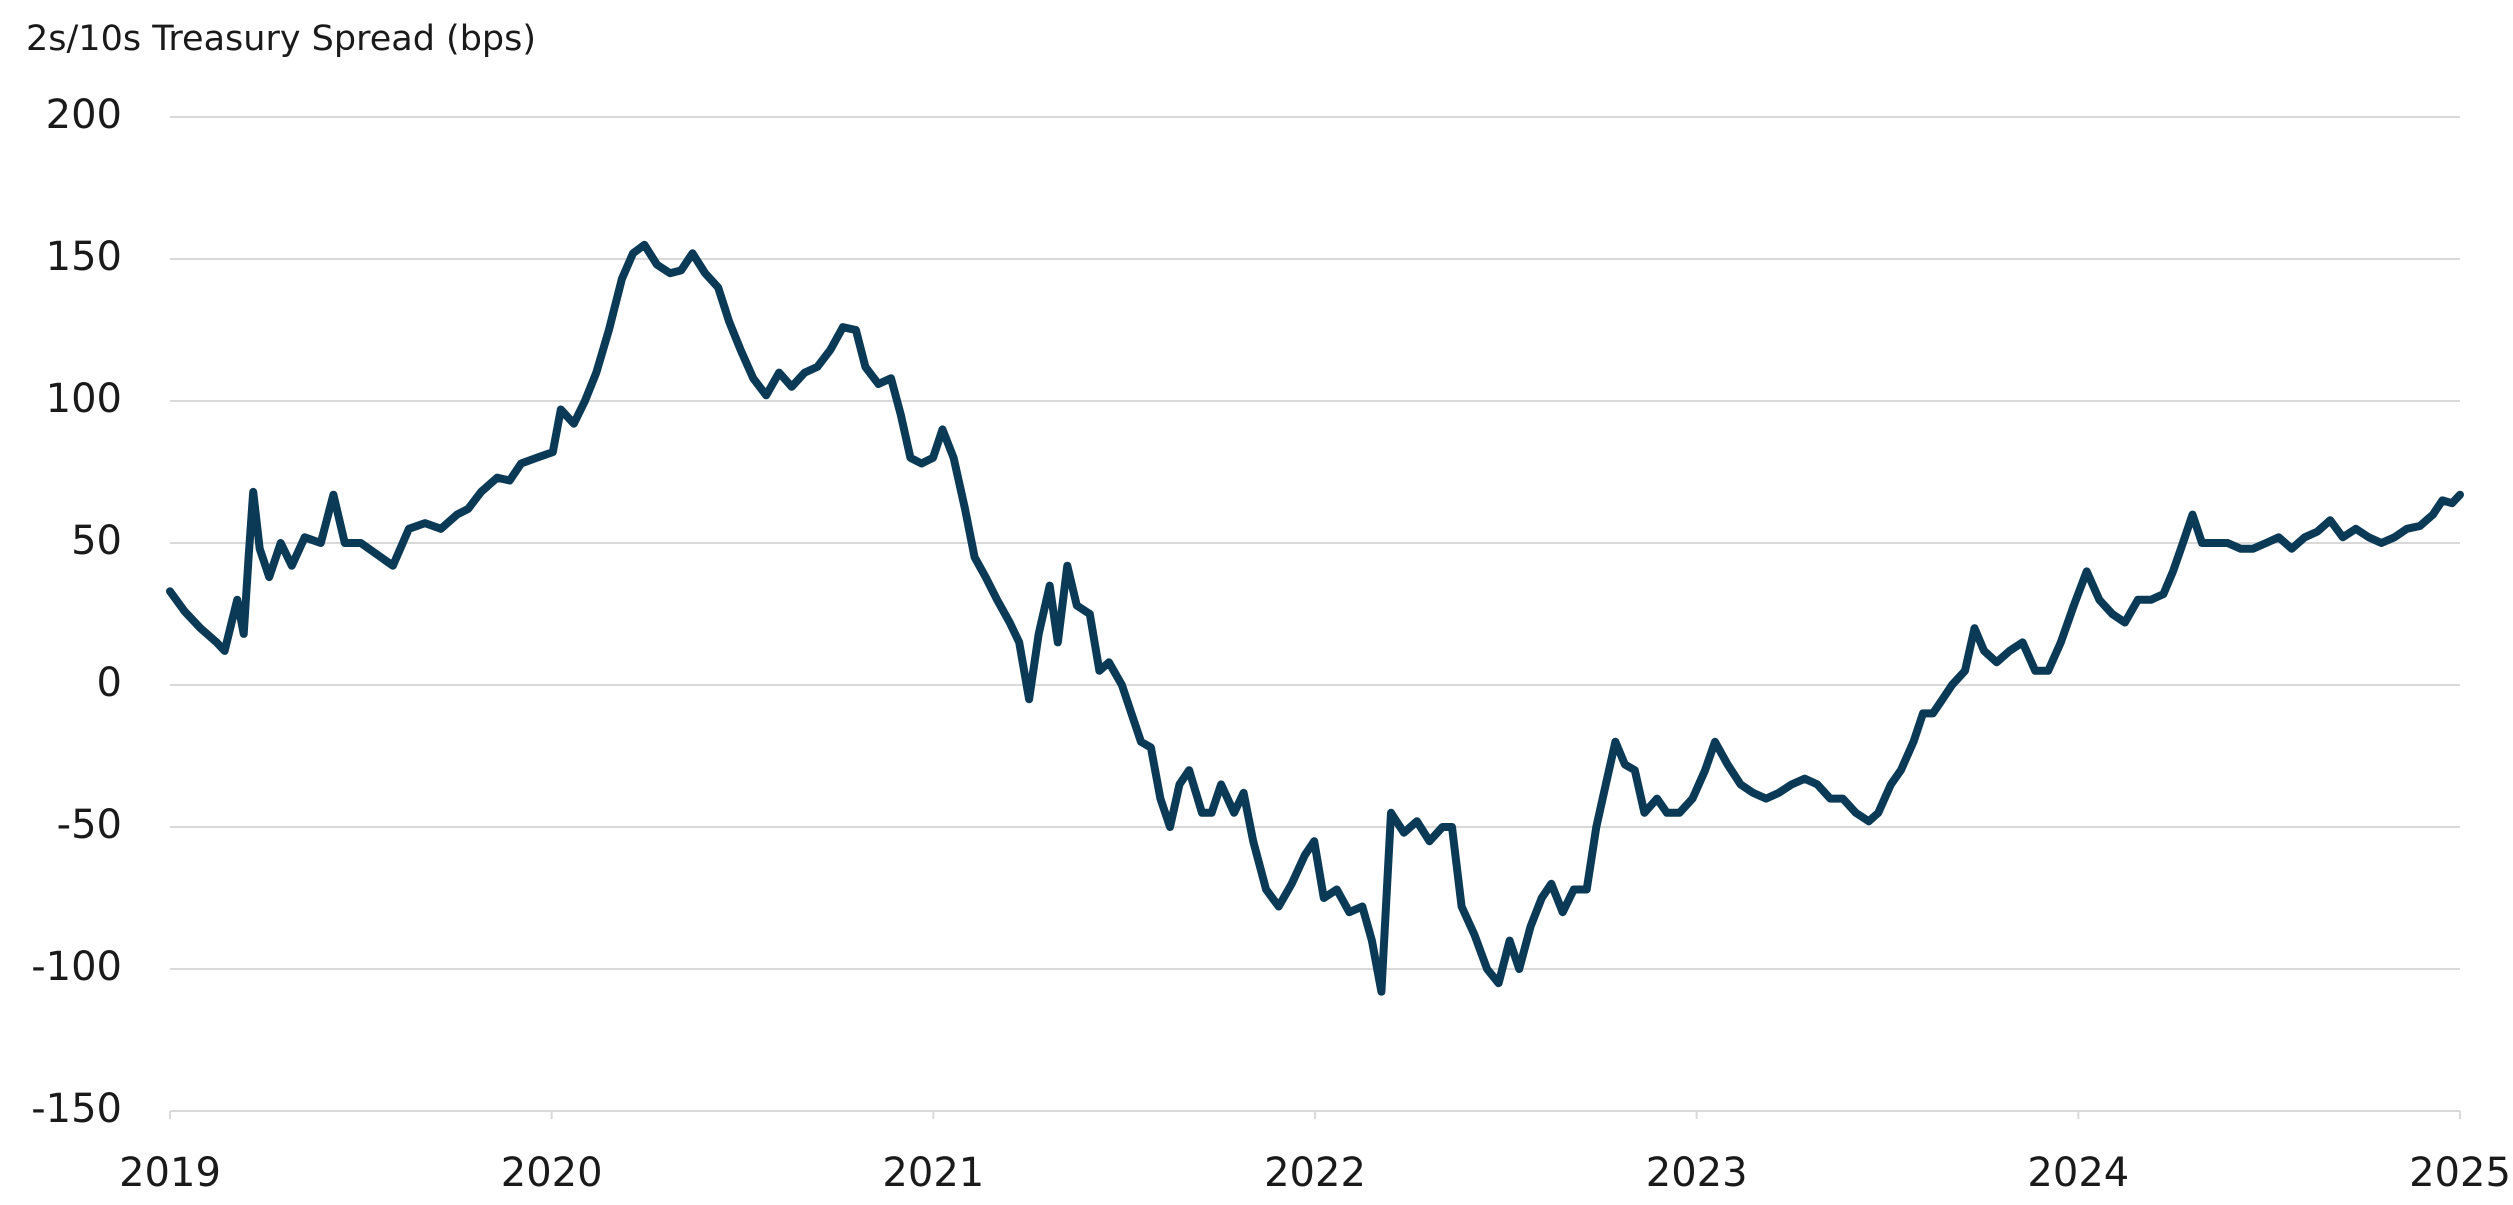  What do you see at coordinates (84, 257) in the screenshot?
I see `y-tick-label: 150` at bounding box center [84, 257].